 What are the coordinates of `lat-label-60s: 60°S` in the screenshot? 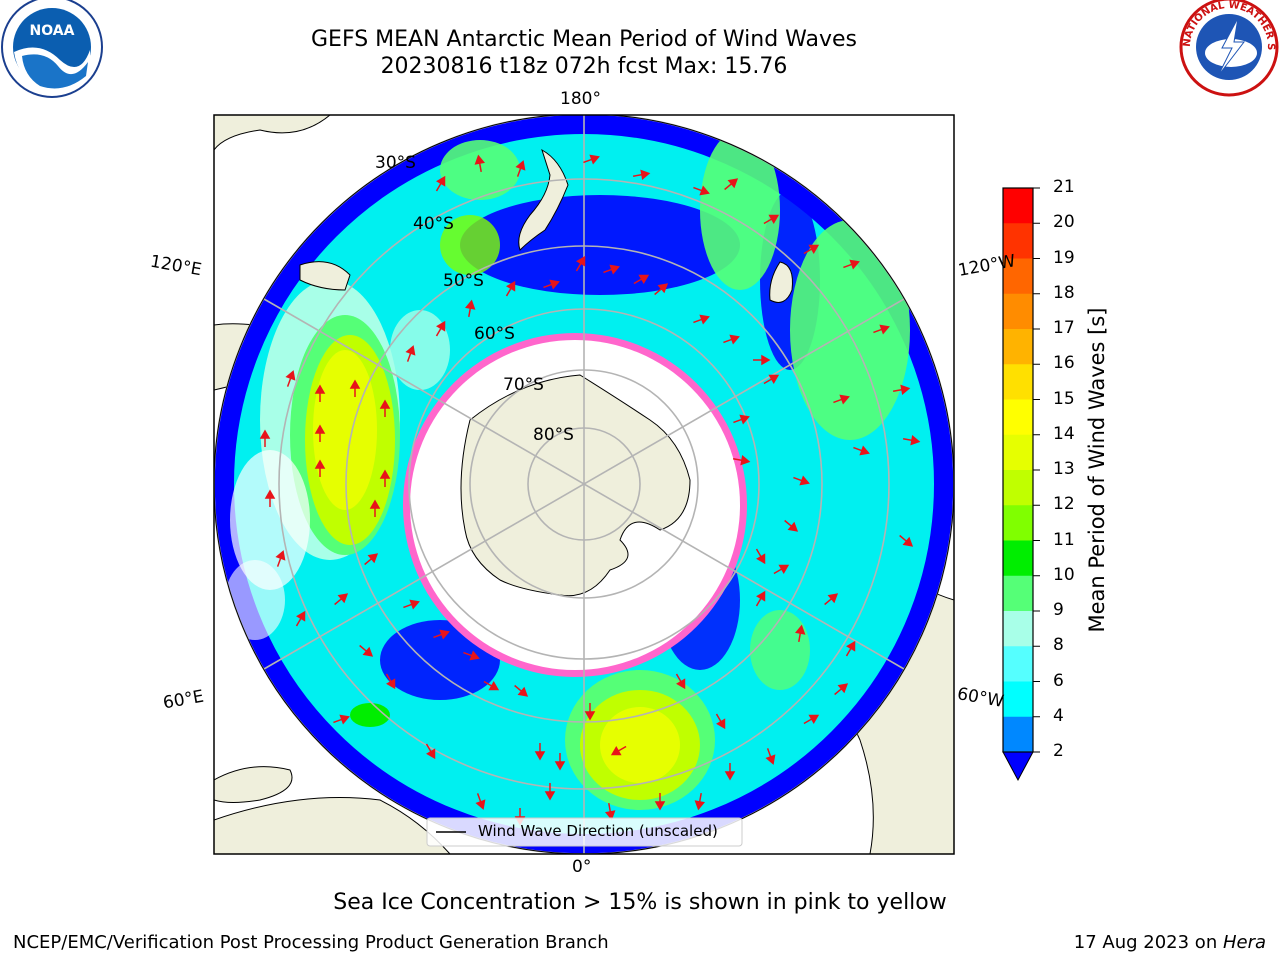 It's located at (494, 334).